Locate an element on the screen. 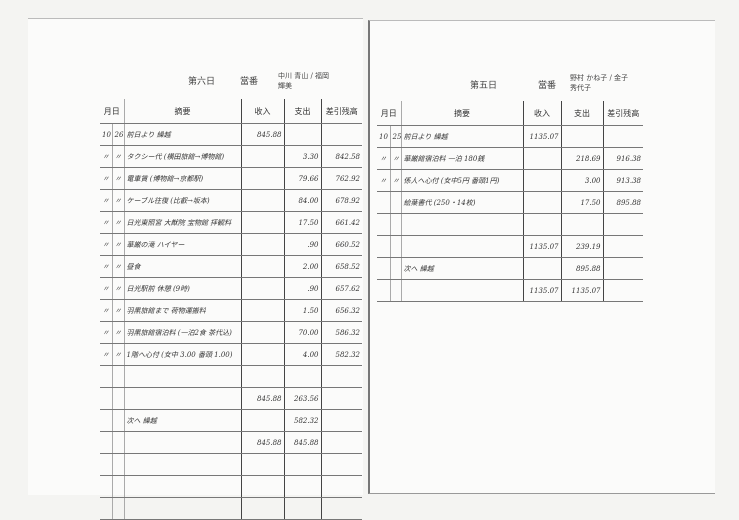  description-cell: 絵葉書代 (250・14枚) is located at coordinates (462, 202).